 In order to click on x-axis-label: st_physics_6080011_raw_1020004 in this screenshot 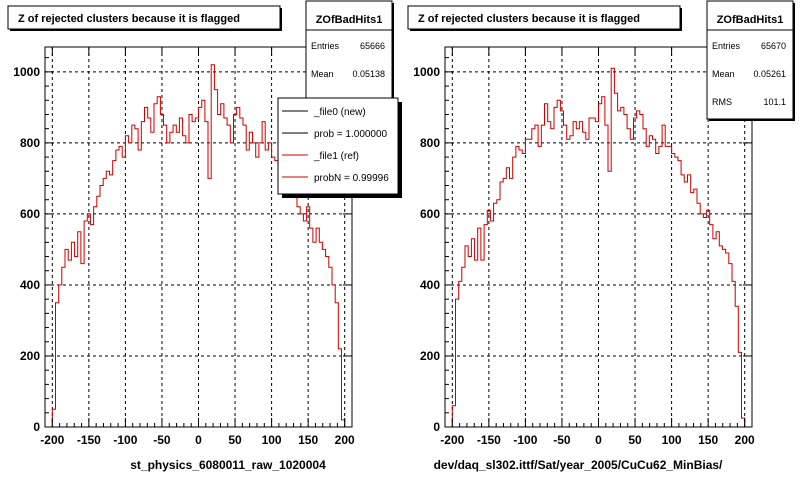, I will do `click(228, 465)`.